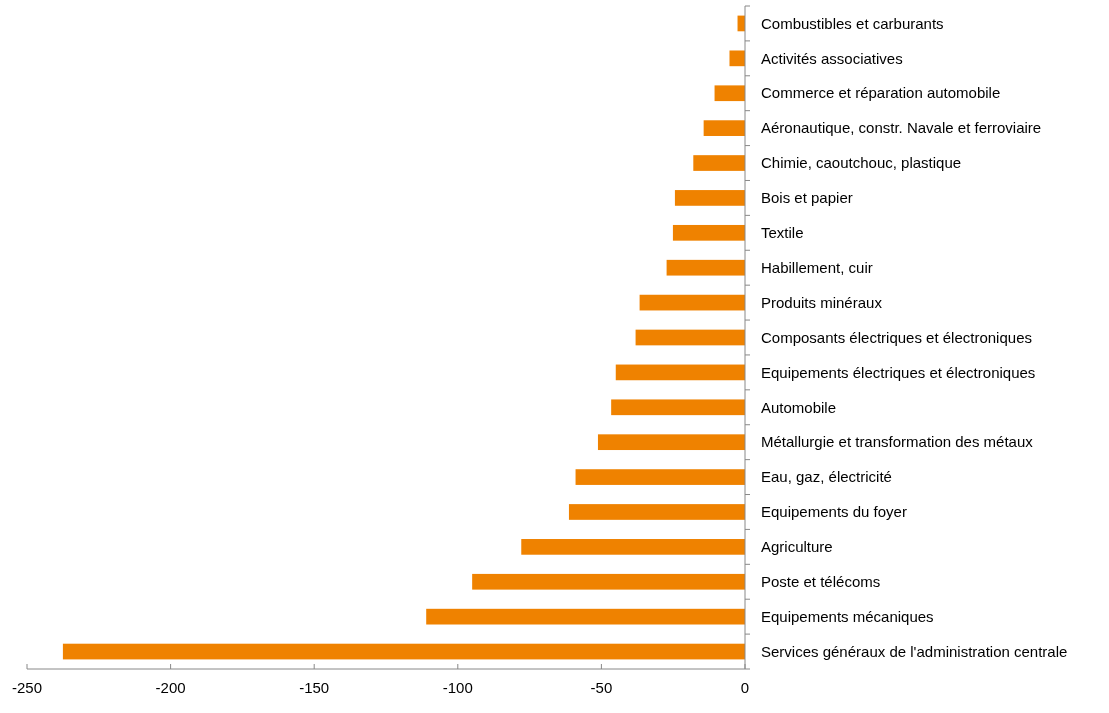 The image size is (1109, 713). What do you see at coordinates (822, 302) in the screenshot?
I see `y-tick-label: Produits minéraux` at bounding box center [822, 302].